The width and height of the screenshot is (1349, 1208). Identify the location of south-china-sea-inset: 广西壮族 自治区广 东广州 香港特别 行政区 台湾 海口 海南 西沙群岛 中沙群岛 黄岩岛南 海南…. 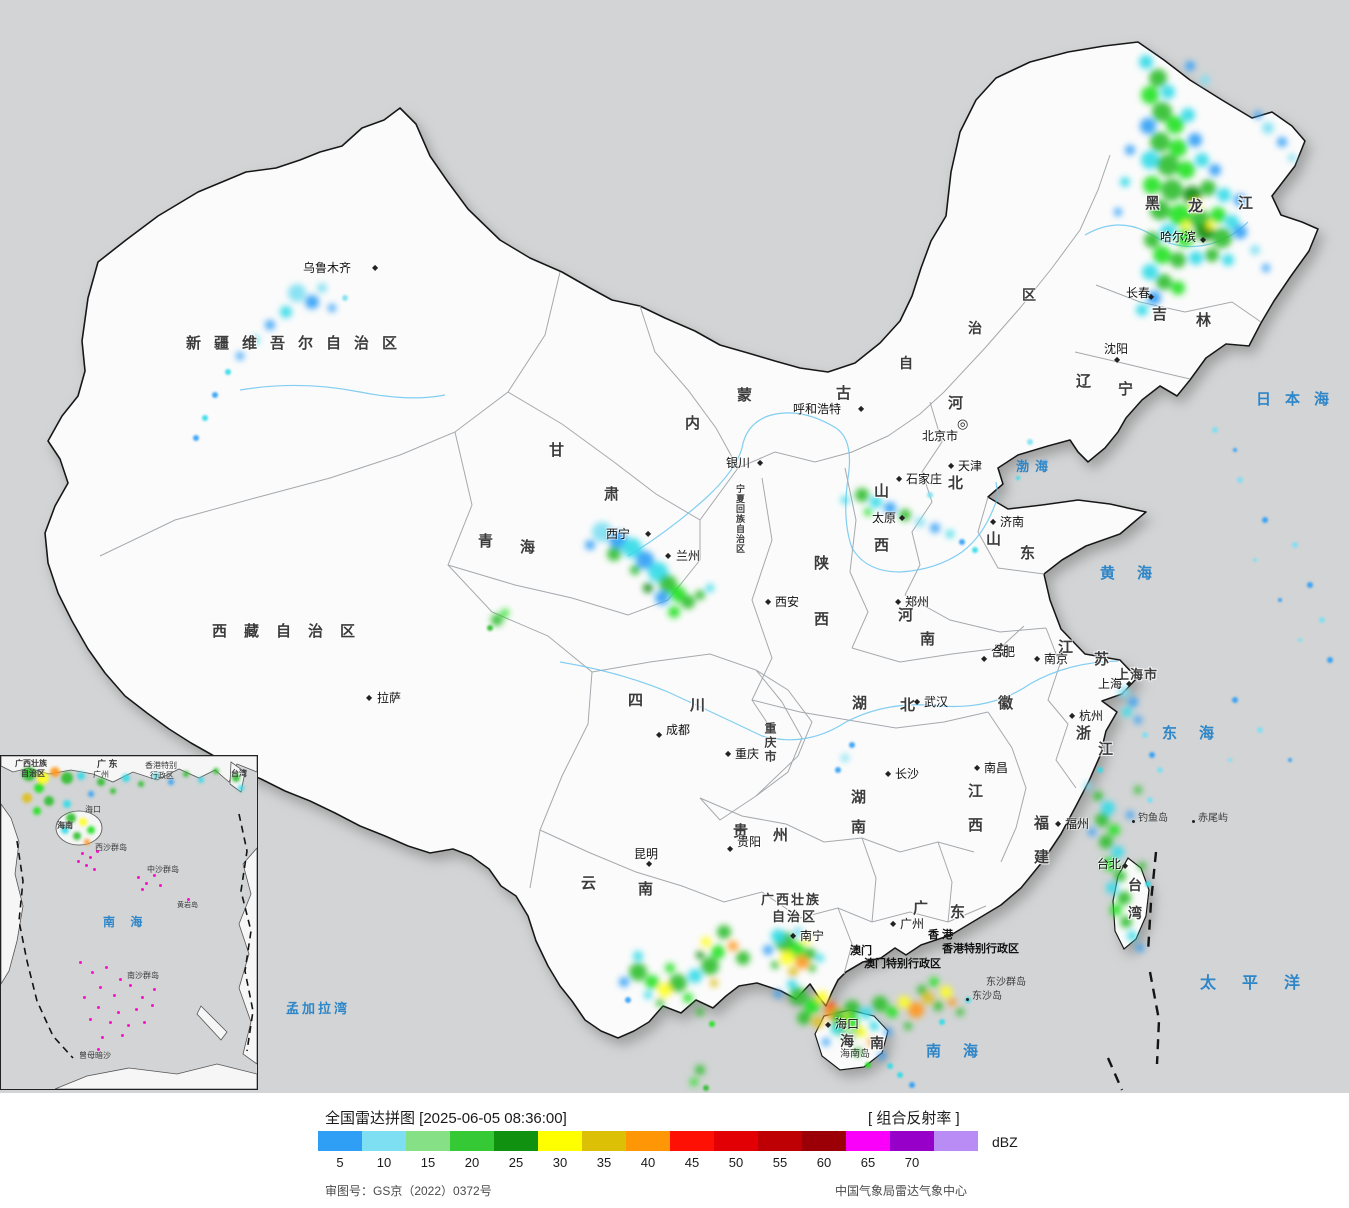
(129, 922).